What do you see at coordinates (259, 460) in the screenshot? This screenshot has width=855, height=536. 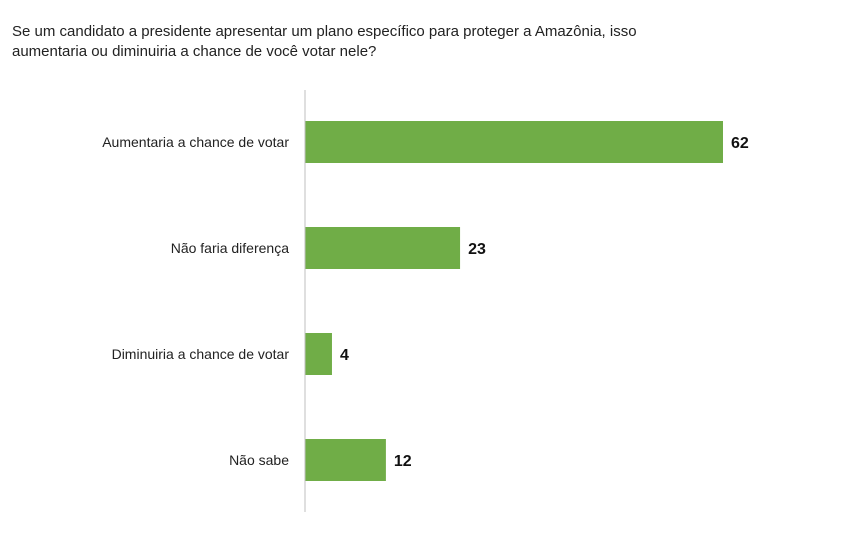 I see `category-label: Não sabe` at bounding box center [259, 460].